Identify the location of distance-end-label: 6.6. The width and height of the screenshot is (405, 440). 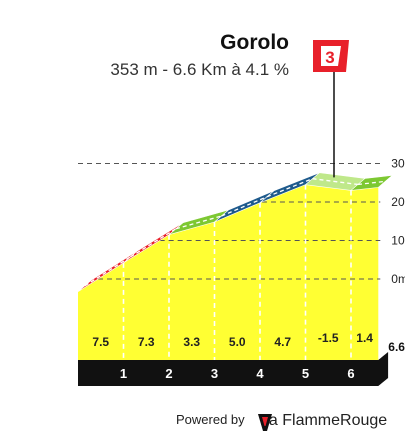
(396, 347).